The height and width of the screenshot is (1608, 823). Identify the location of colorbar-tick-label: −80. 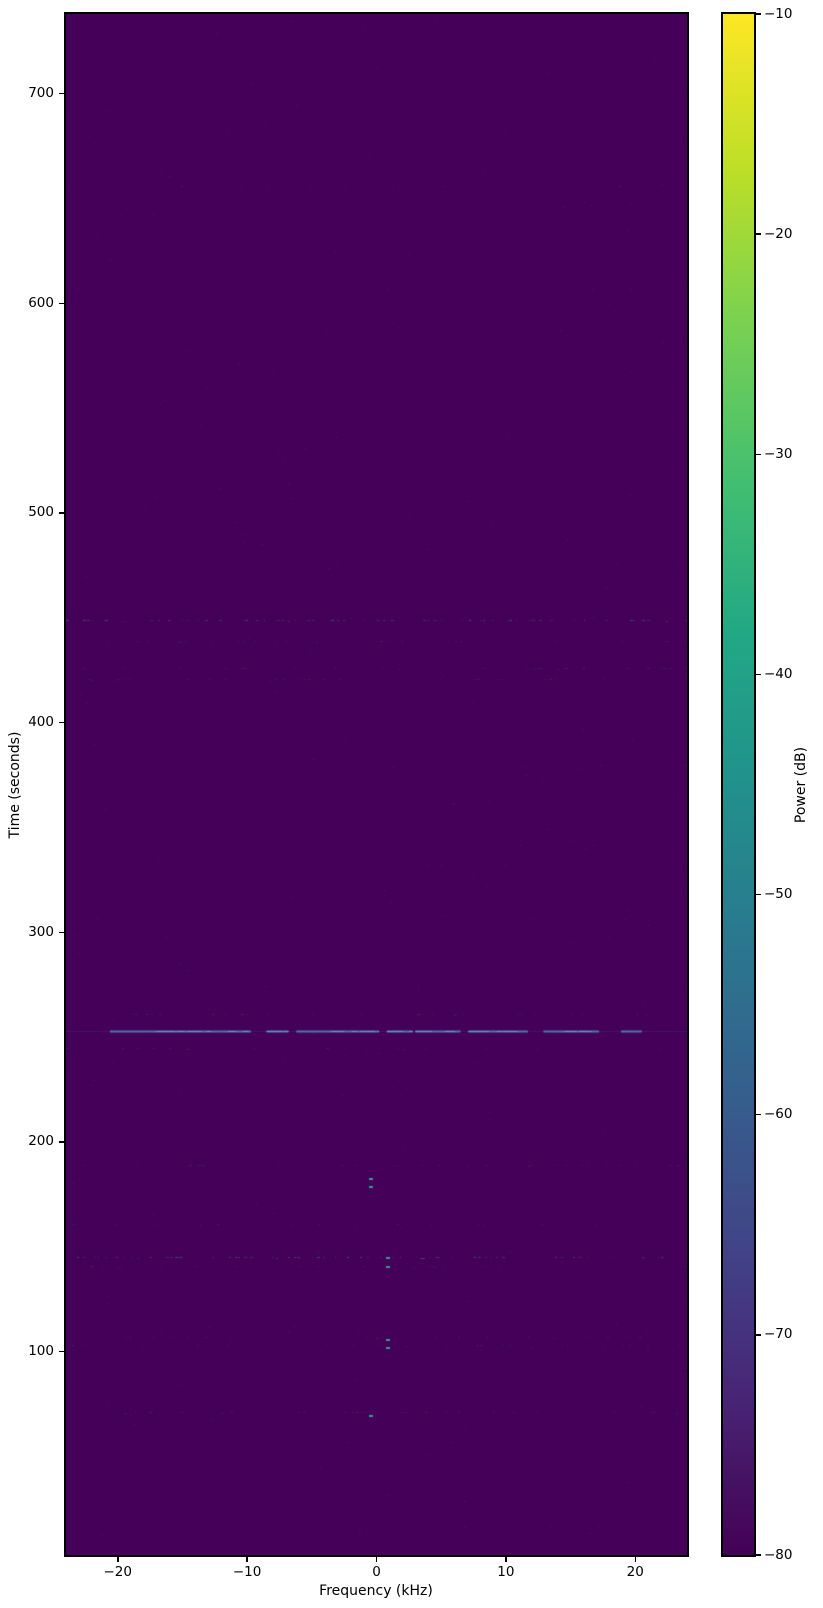
(778, 1554).